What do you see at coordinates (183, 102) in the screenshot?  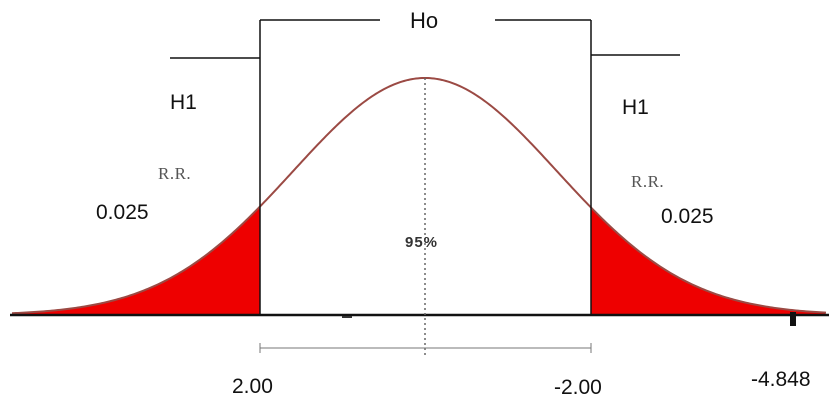 I see `h1-left-label: H1` at bounding box center [183, 102].